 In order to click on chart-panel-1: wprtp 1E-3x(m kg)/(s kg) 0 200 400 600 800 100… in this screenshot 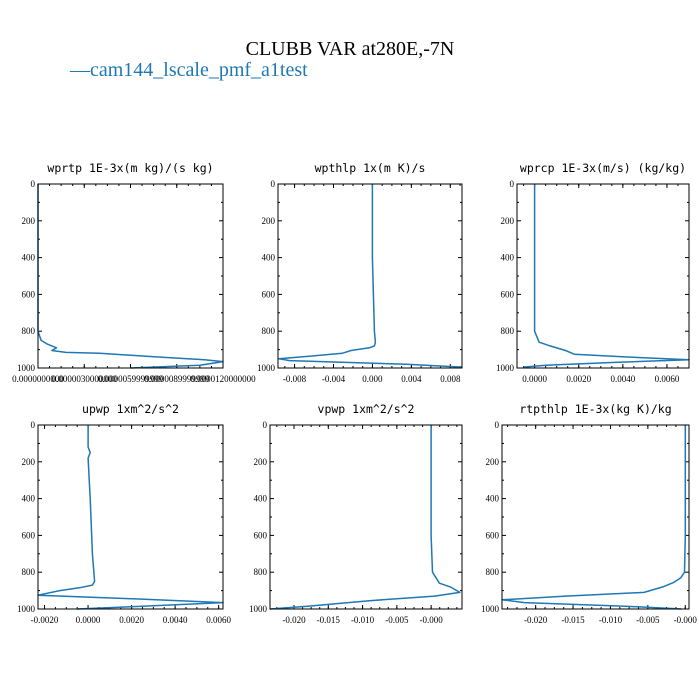, I will do `click(134, 272)`.